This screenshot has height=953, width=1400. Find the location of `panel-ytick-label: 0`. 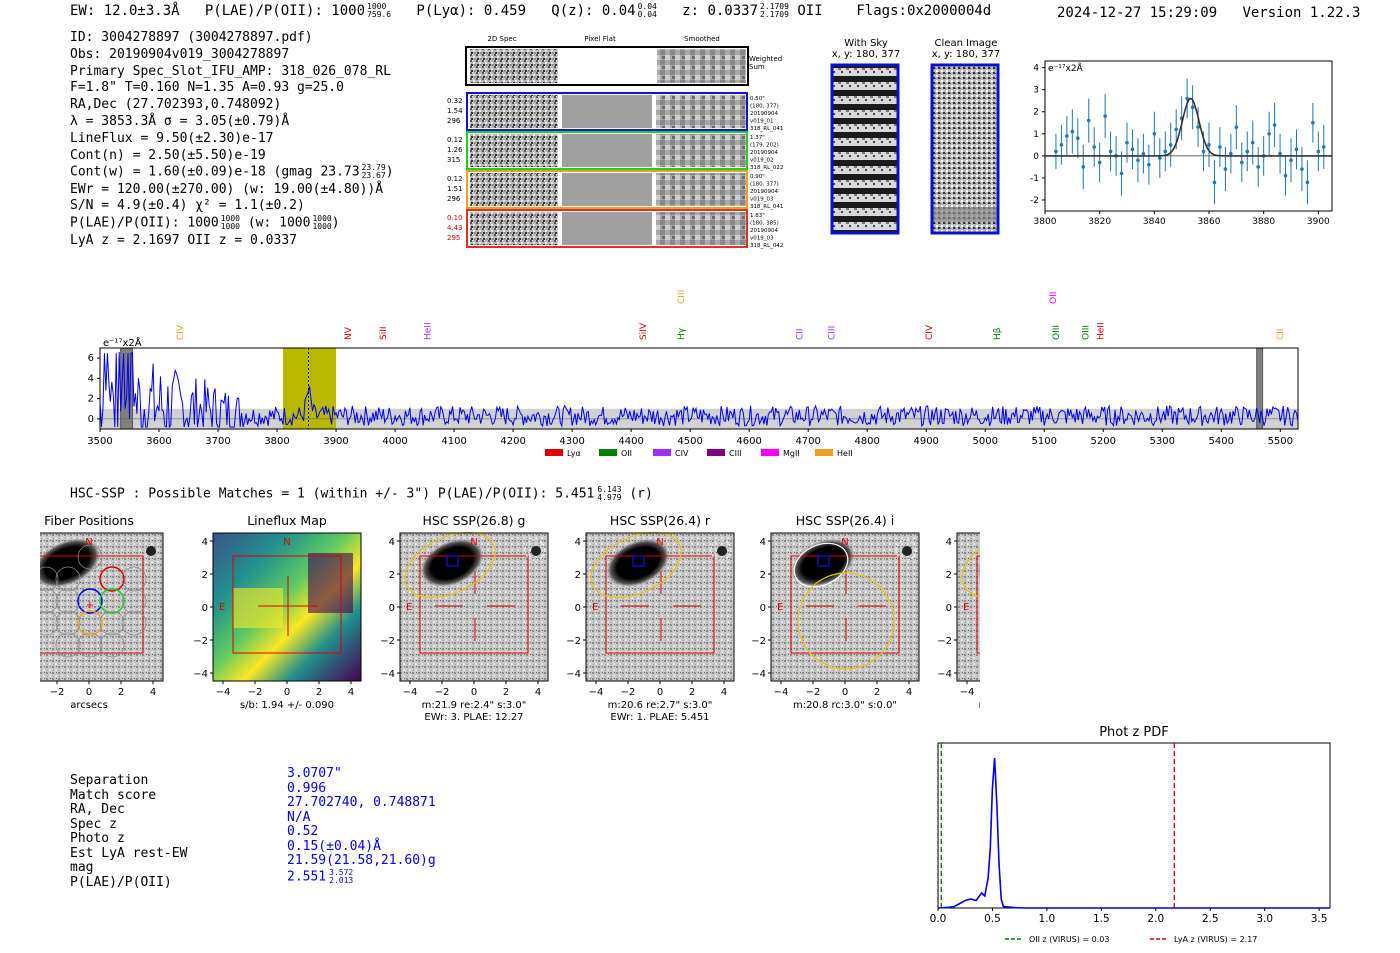

panel-ytick-label: 0 is located at coordinates (949, 608).